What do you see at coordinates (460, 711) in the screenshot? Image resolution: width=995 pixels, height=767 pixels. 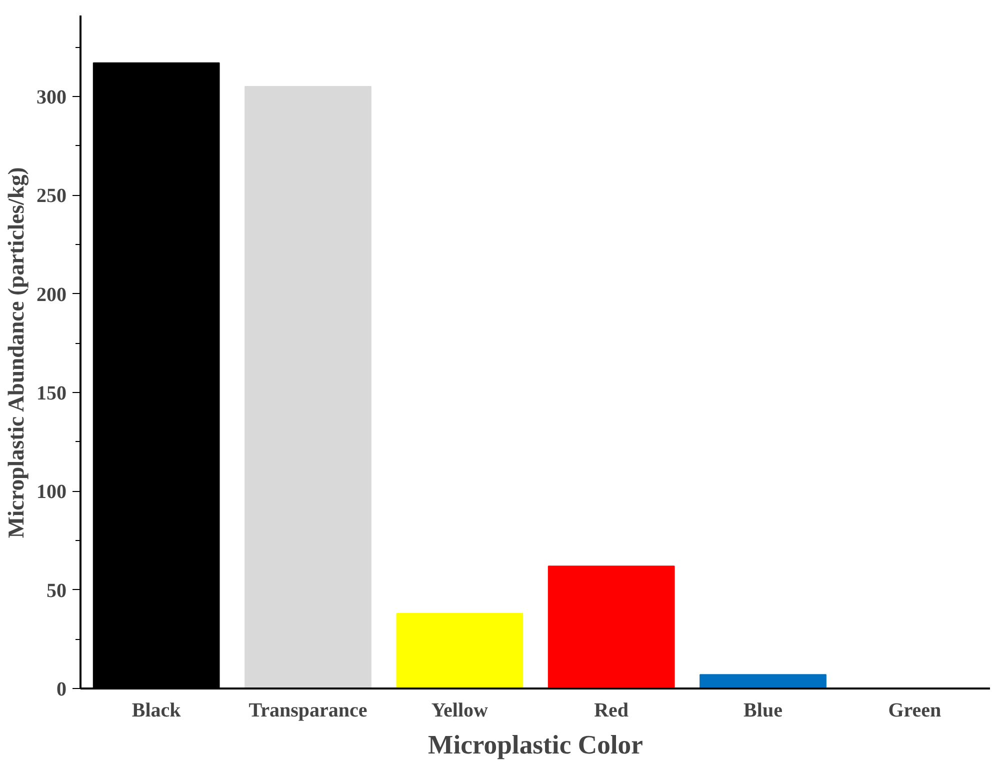 I see `x-tick-label: Yellow` at bounding box center [460, 711].